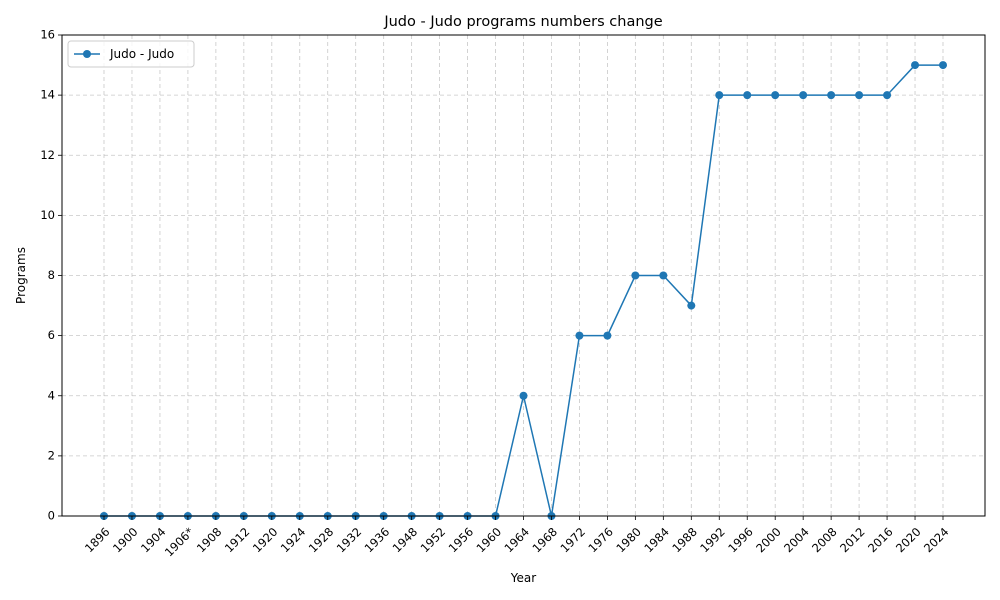 This screenshot has width=1000, height=600. I want to click on y-tick-label: 6, so click(51, 335).